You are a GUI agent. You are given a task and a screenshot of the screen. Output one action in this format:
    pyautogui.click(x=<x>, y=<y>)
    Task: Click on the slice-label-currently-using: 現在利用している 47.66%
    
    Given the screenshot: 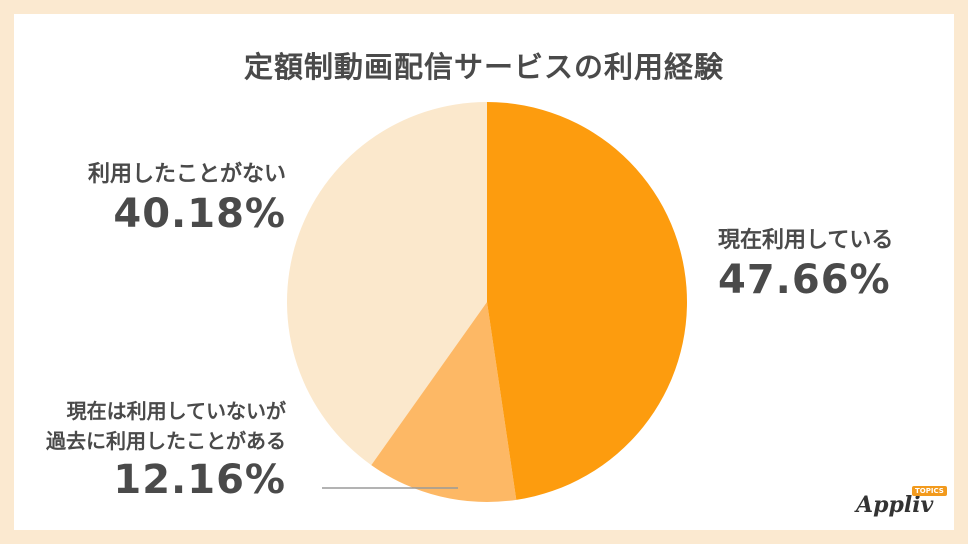 What is the action you would take?
    pyautogui.click(x=805, y=265)
    